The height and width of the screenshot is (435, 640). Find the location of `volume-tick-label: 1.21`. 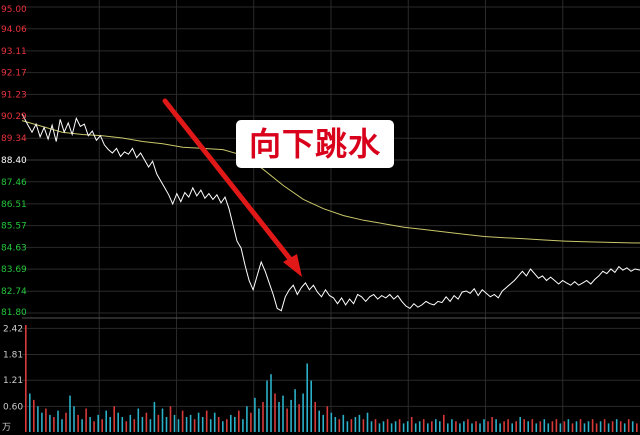

volume-tick-label: 1.21 is located at coordinates (13, 381).